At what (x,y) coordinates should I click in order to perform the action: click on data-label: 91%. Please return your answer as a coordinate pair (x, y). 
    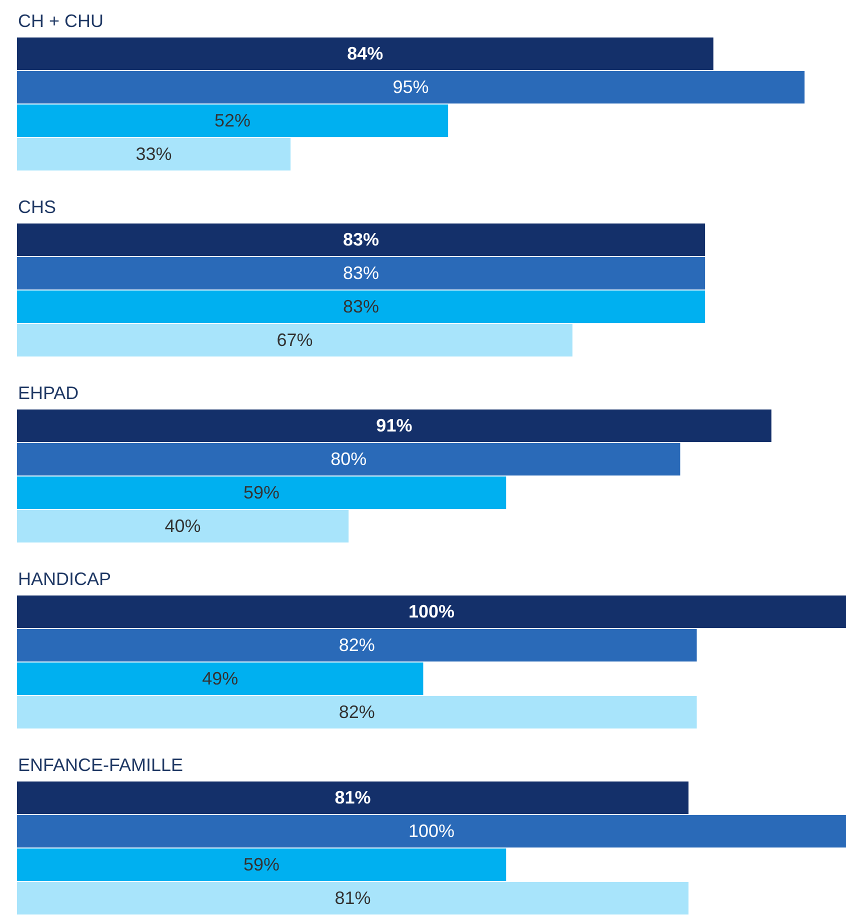
    Looking at the image, I should click on (394, 426).